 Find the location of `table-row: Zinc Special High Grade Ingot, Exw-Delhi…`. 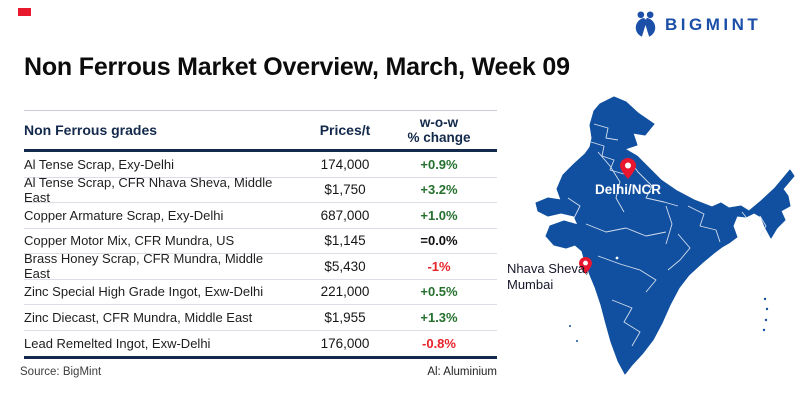

table-row: Zinc Special High Grade Ingot, Exw-Delhi… is located at coordinates (260, 292).